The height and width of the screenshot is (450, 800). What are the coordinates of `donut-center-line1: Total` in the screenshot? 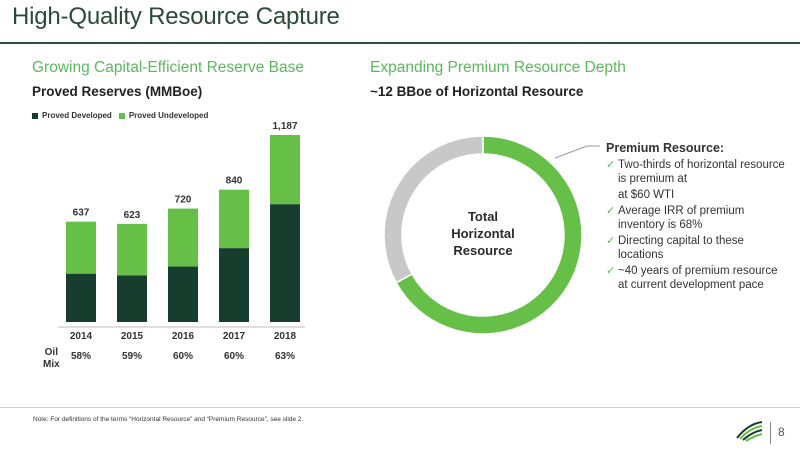 It's located at (483, 216).